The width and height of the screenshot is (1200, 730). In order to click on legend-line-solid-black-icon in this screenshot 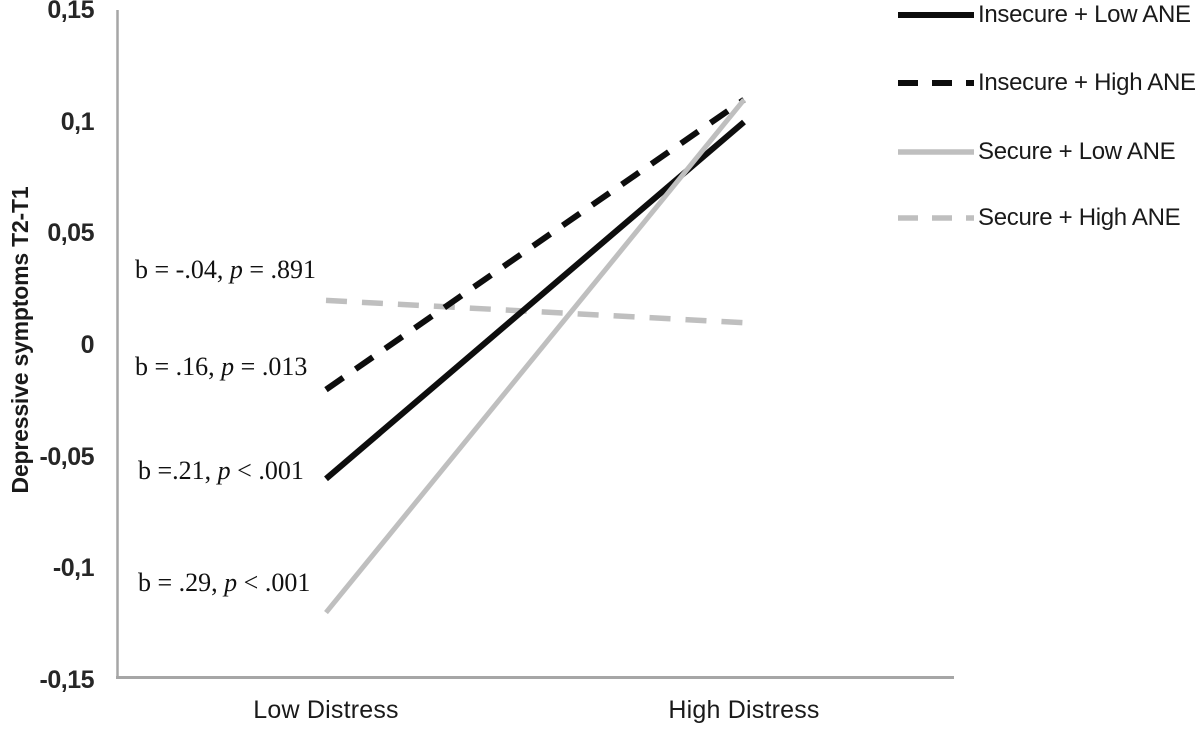, I will do `click(936, 15)`.